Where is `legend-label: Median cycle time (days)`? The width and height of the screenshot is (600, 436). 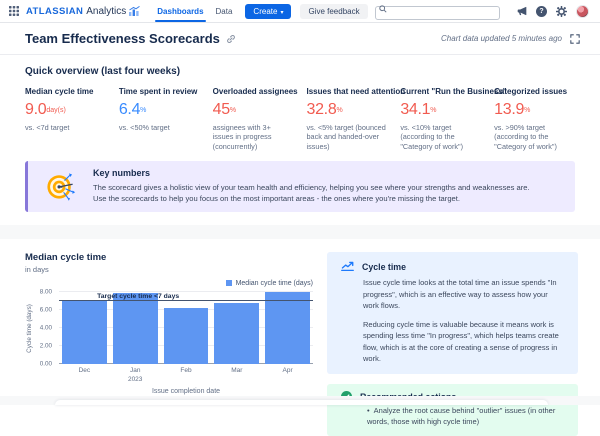 legend-label: Median cycle time (days) is located at coordinates (274, 283).